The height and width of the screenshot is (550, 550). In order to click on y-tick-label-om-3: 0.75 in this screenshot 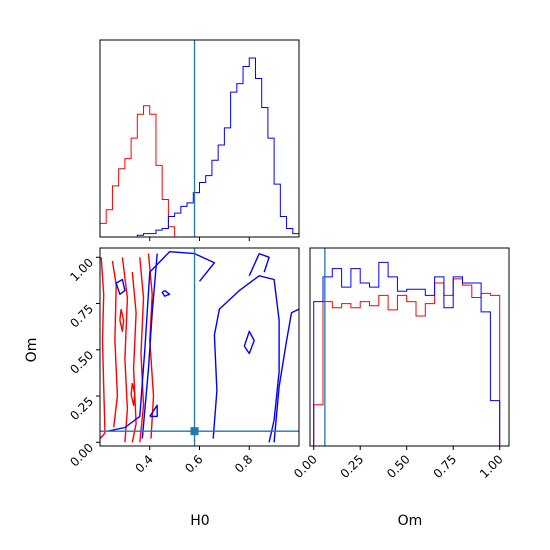, I will do `click(81, 316)`.